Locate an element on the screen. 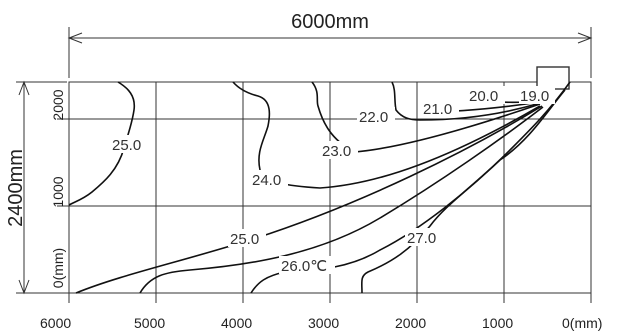  x-axis: 6000 5000 4000 3000 2000 1000 0(mm) is located at coordinates (321, 312).